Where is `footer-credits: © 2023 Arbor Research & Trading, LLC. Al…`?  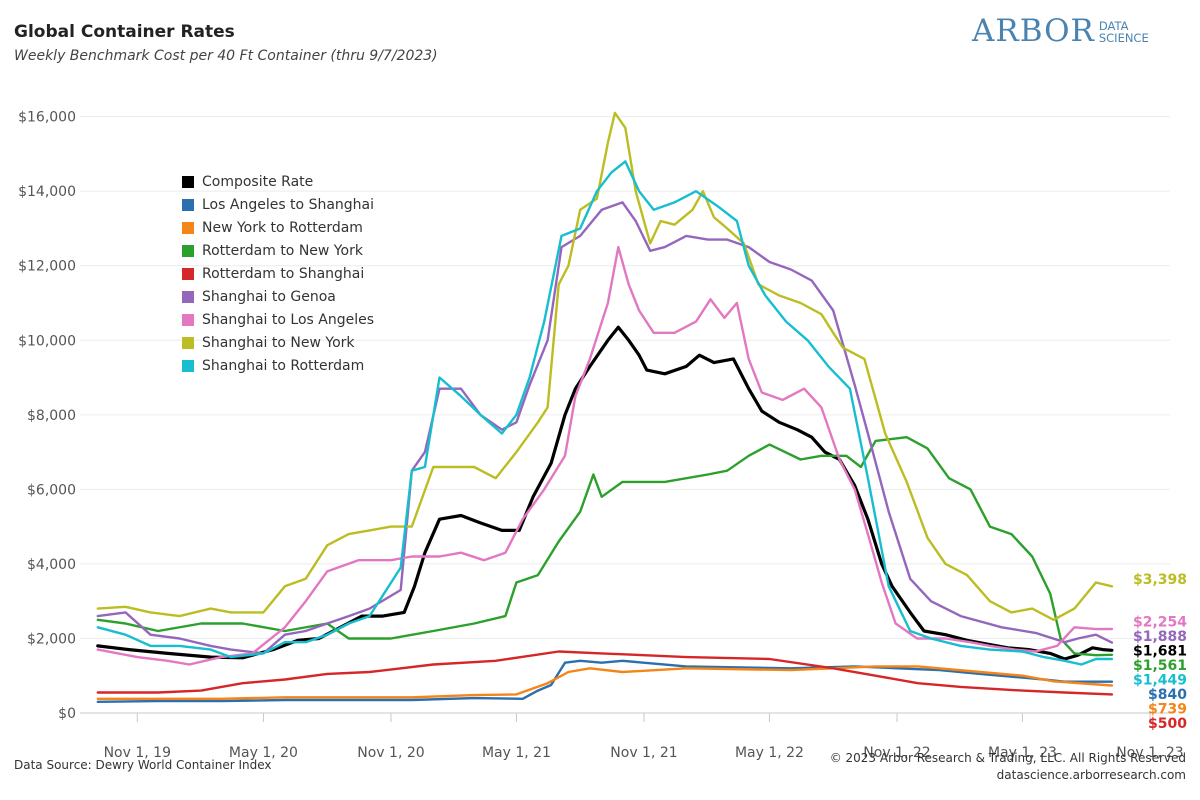
footer-credits: © 2023 Arbor Research & Trading, LLC. Al… is located at coordinates (1008, 767).